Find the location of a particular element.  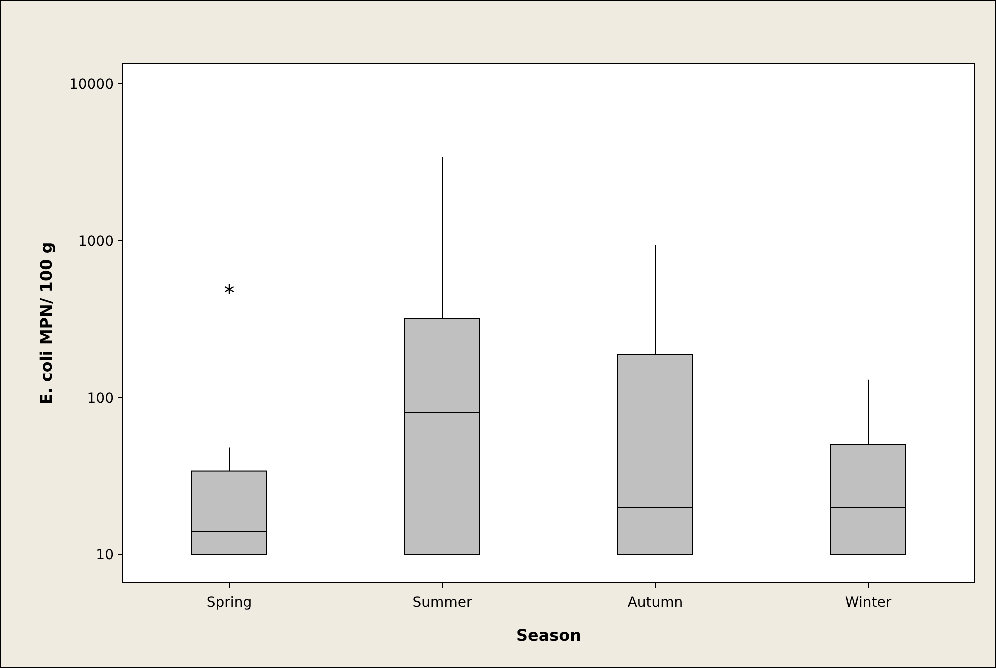

x-tick-label: Winter is located at coordinates (868, 603).